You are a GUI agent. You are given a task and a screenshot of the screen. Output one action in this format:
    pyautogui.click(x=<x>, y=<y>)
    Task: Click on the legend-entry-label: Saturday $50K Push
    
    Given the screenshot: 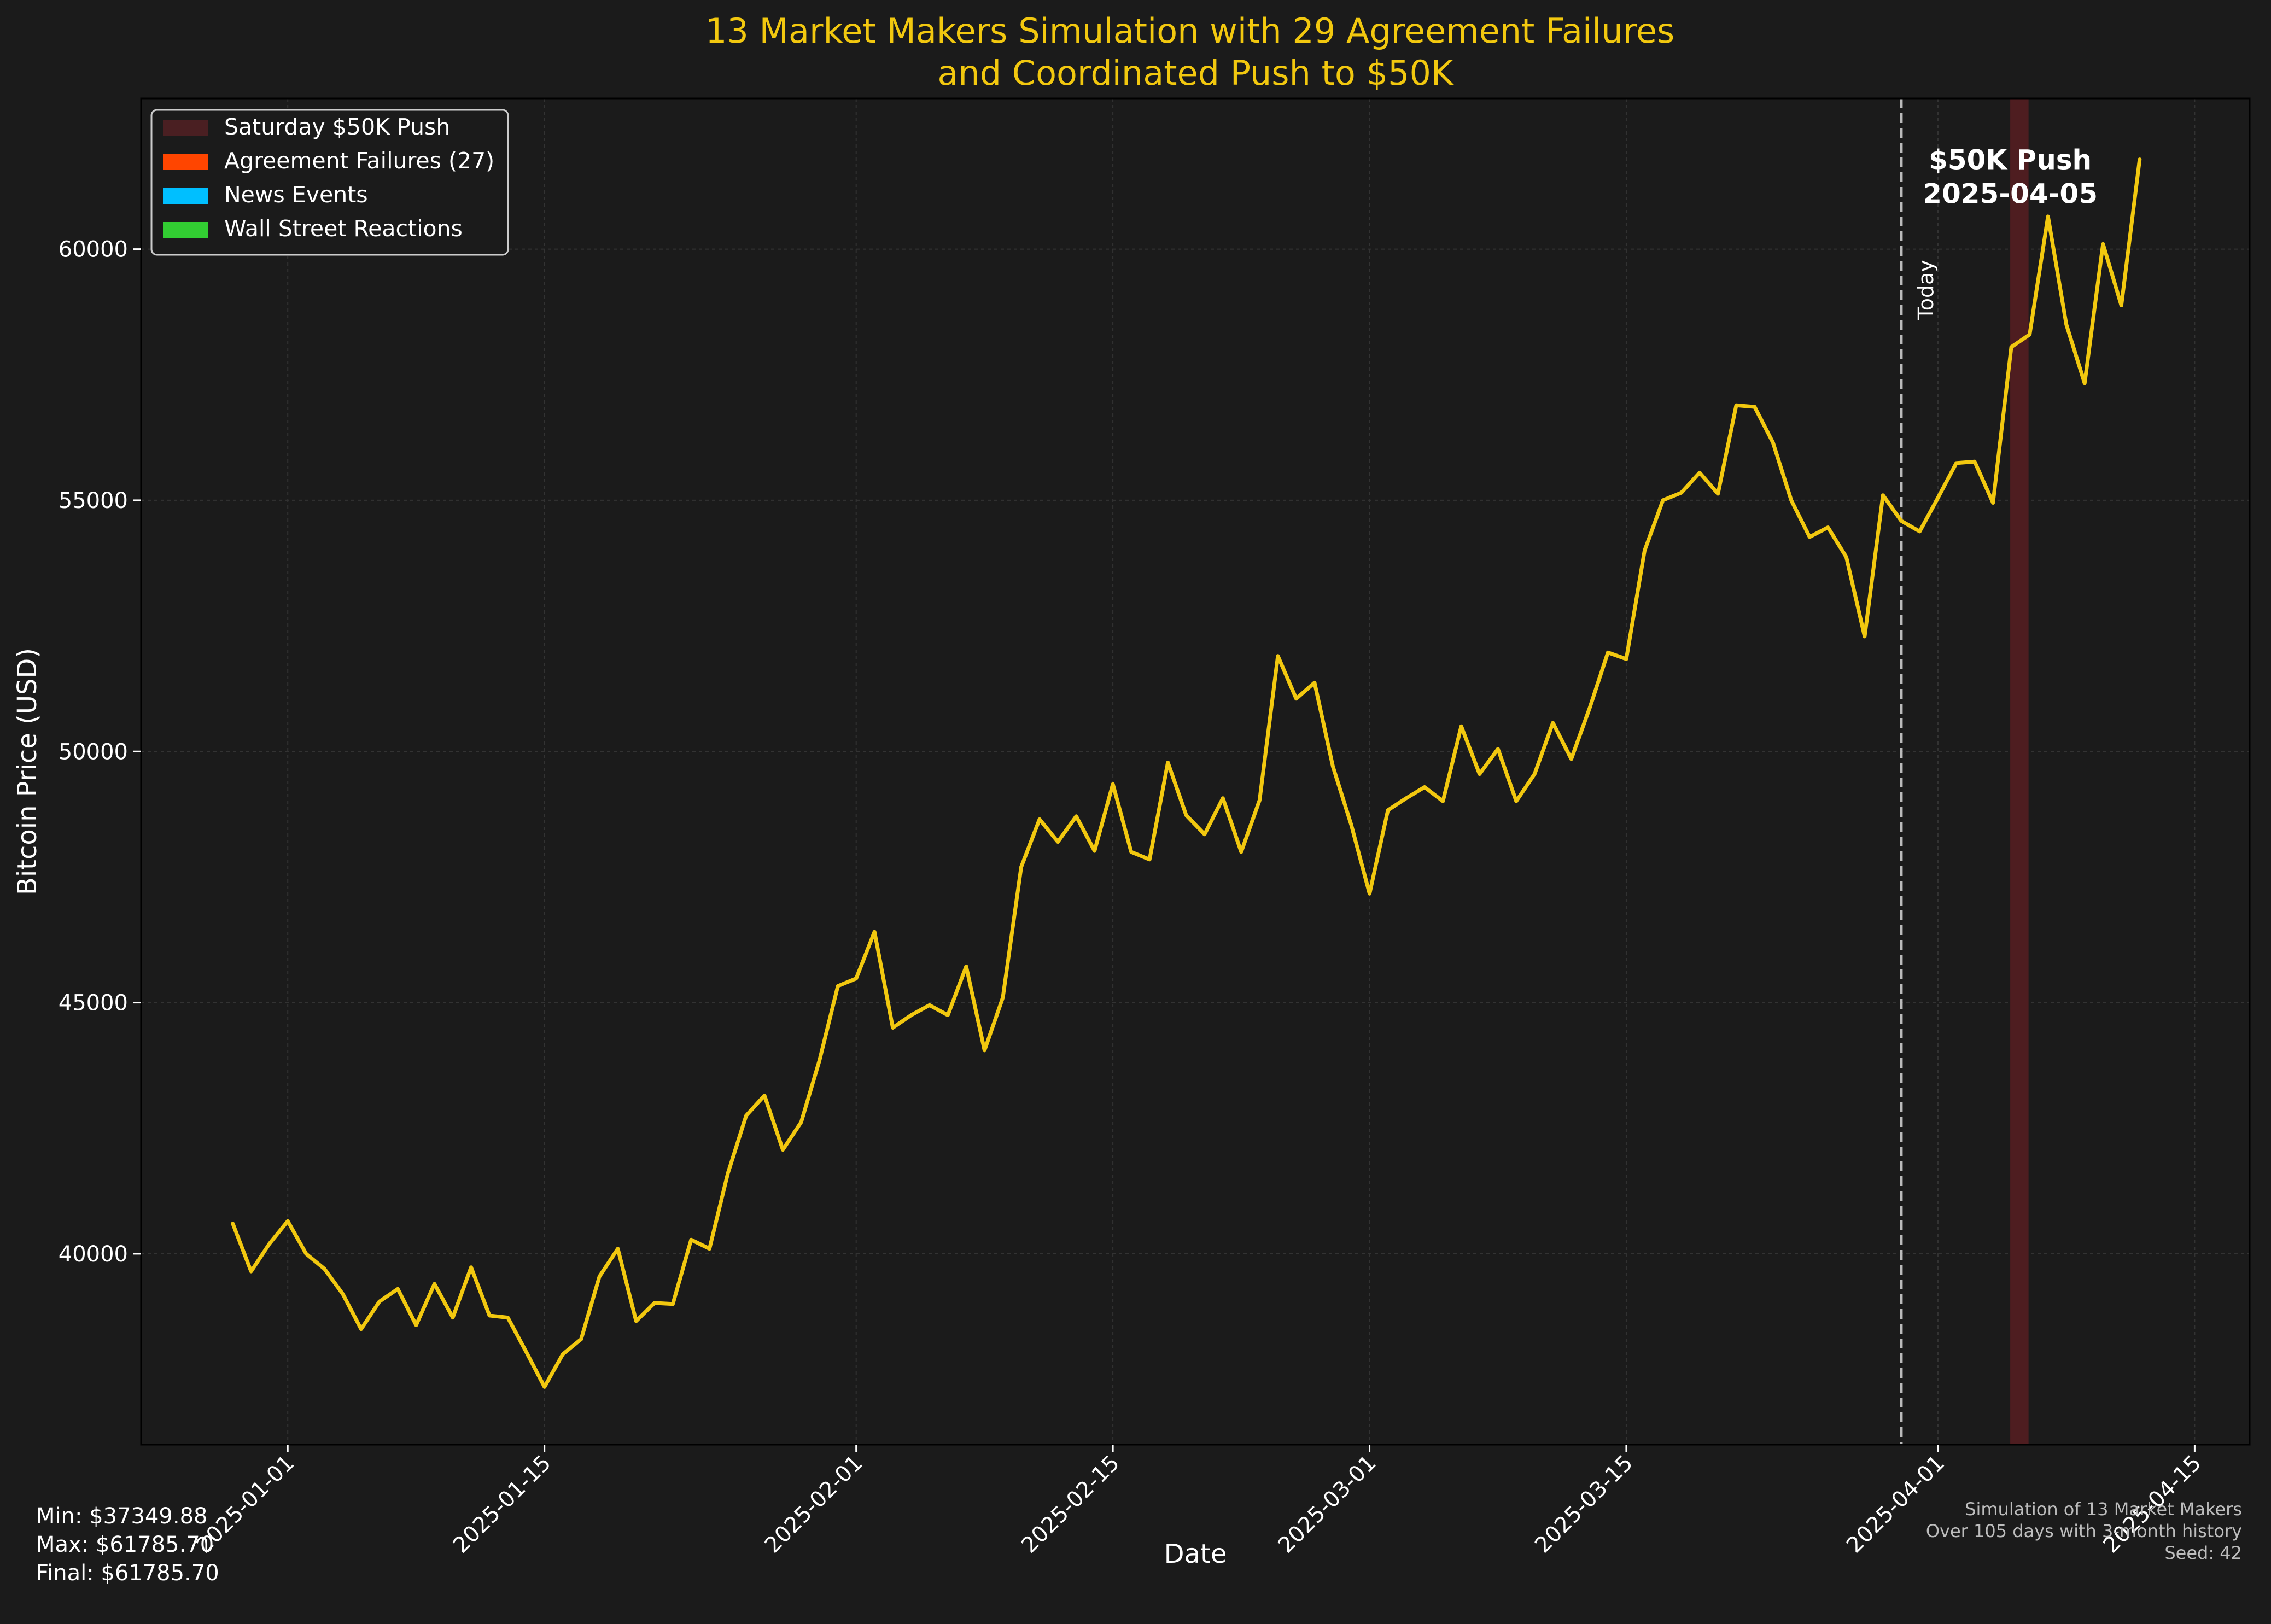 What is the action you would take?
    pyautogui.click(x=337, y=127)
    